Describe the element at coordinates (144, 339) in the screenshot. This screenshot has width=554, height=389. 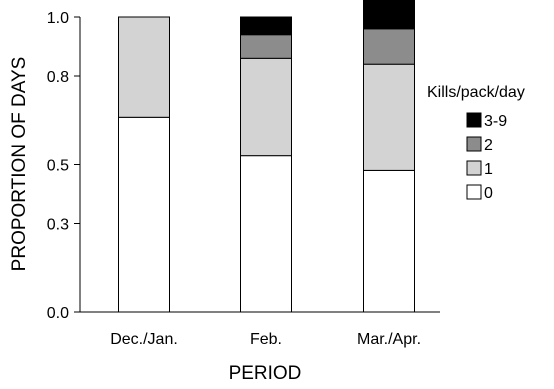
I see `x-tick-label: Dec./Jan.` at that location.